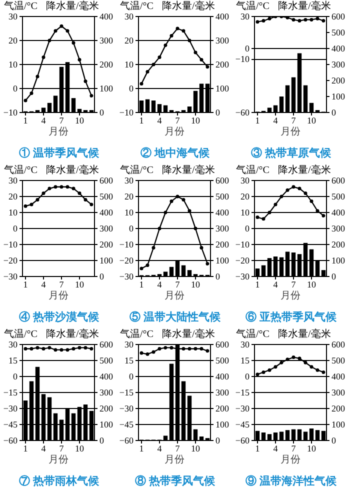  I want to click on text: ⑨ 温带海洋性气候, so click(292, 481).